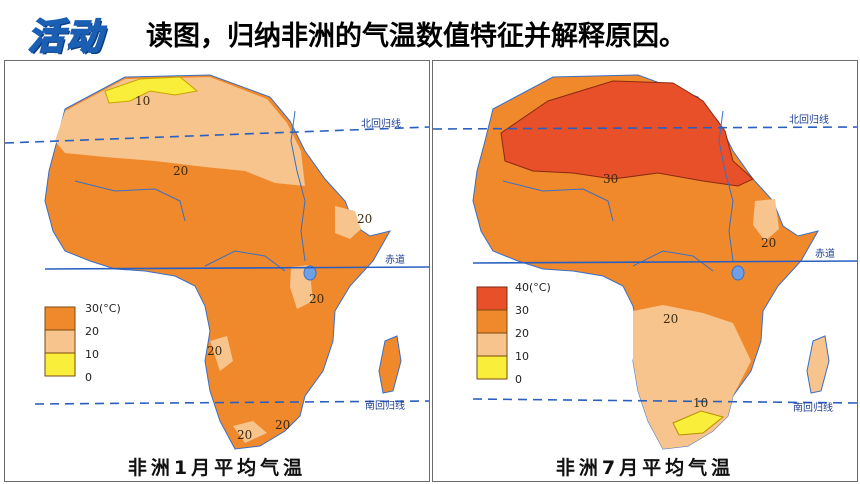 This screenshot has height=484, width=860. Describe the element at coordinates (66, 37) in the screenshot. I see `activity-badge-text: 活动` at that location.